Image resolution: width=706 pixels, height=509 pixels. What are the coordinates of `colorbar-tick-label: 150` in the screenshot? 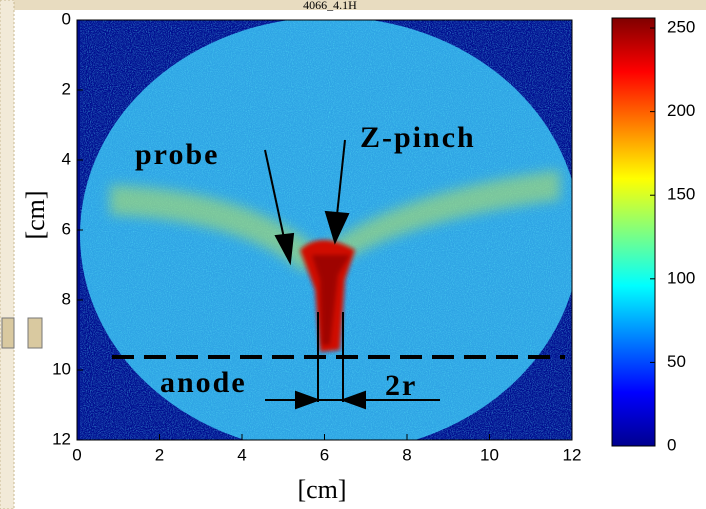 It's located at (681, 194).